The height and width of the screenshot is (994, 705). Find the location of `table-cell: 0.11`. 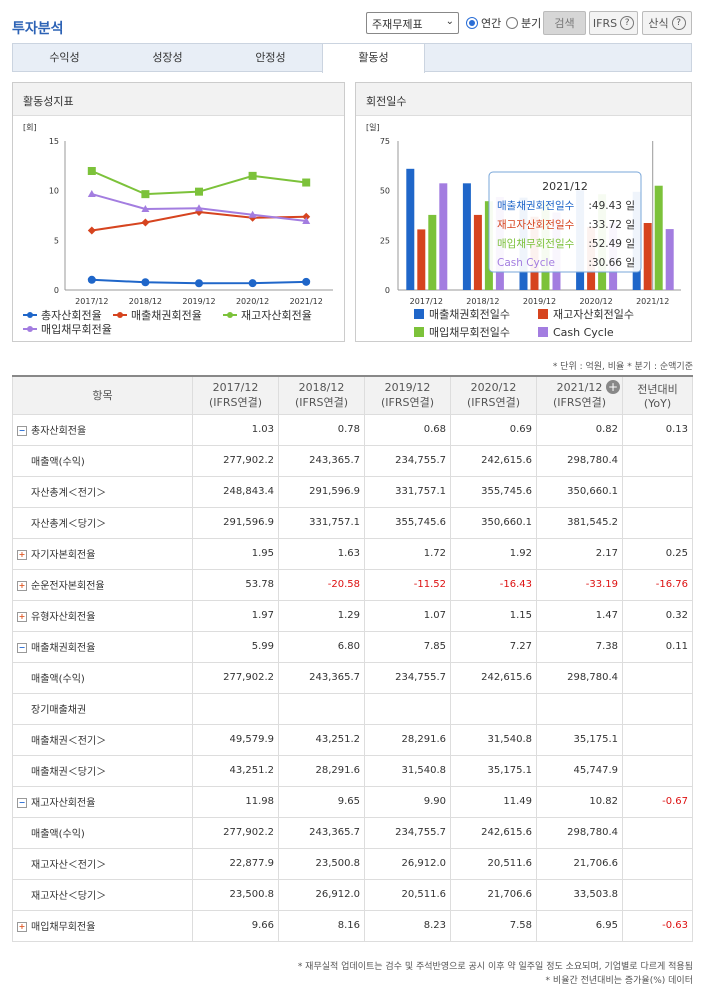

table-cell: 0.11 is located at coordinates (657, 646).